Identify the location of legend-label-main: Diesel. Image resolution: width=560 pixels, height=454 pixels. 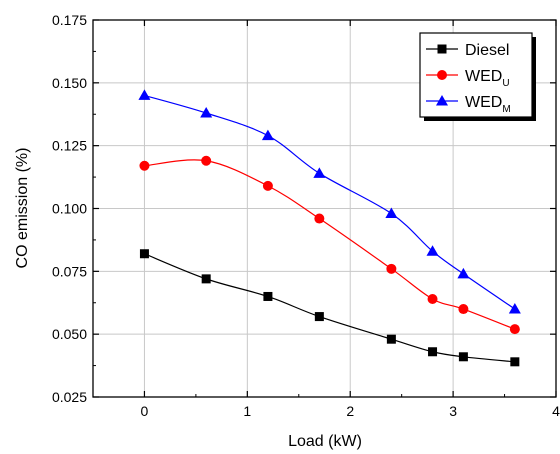
(487, 50).